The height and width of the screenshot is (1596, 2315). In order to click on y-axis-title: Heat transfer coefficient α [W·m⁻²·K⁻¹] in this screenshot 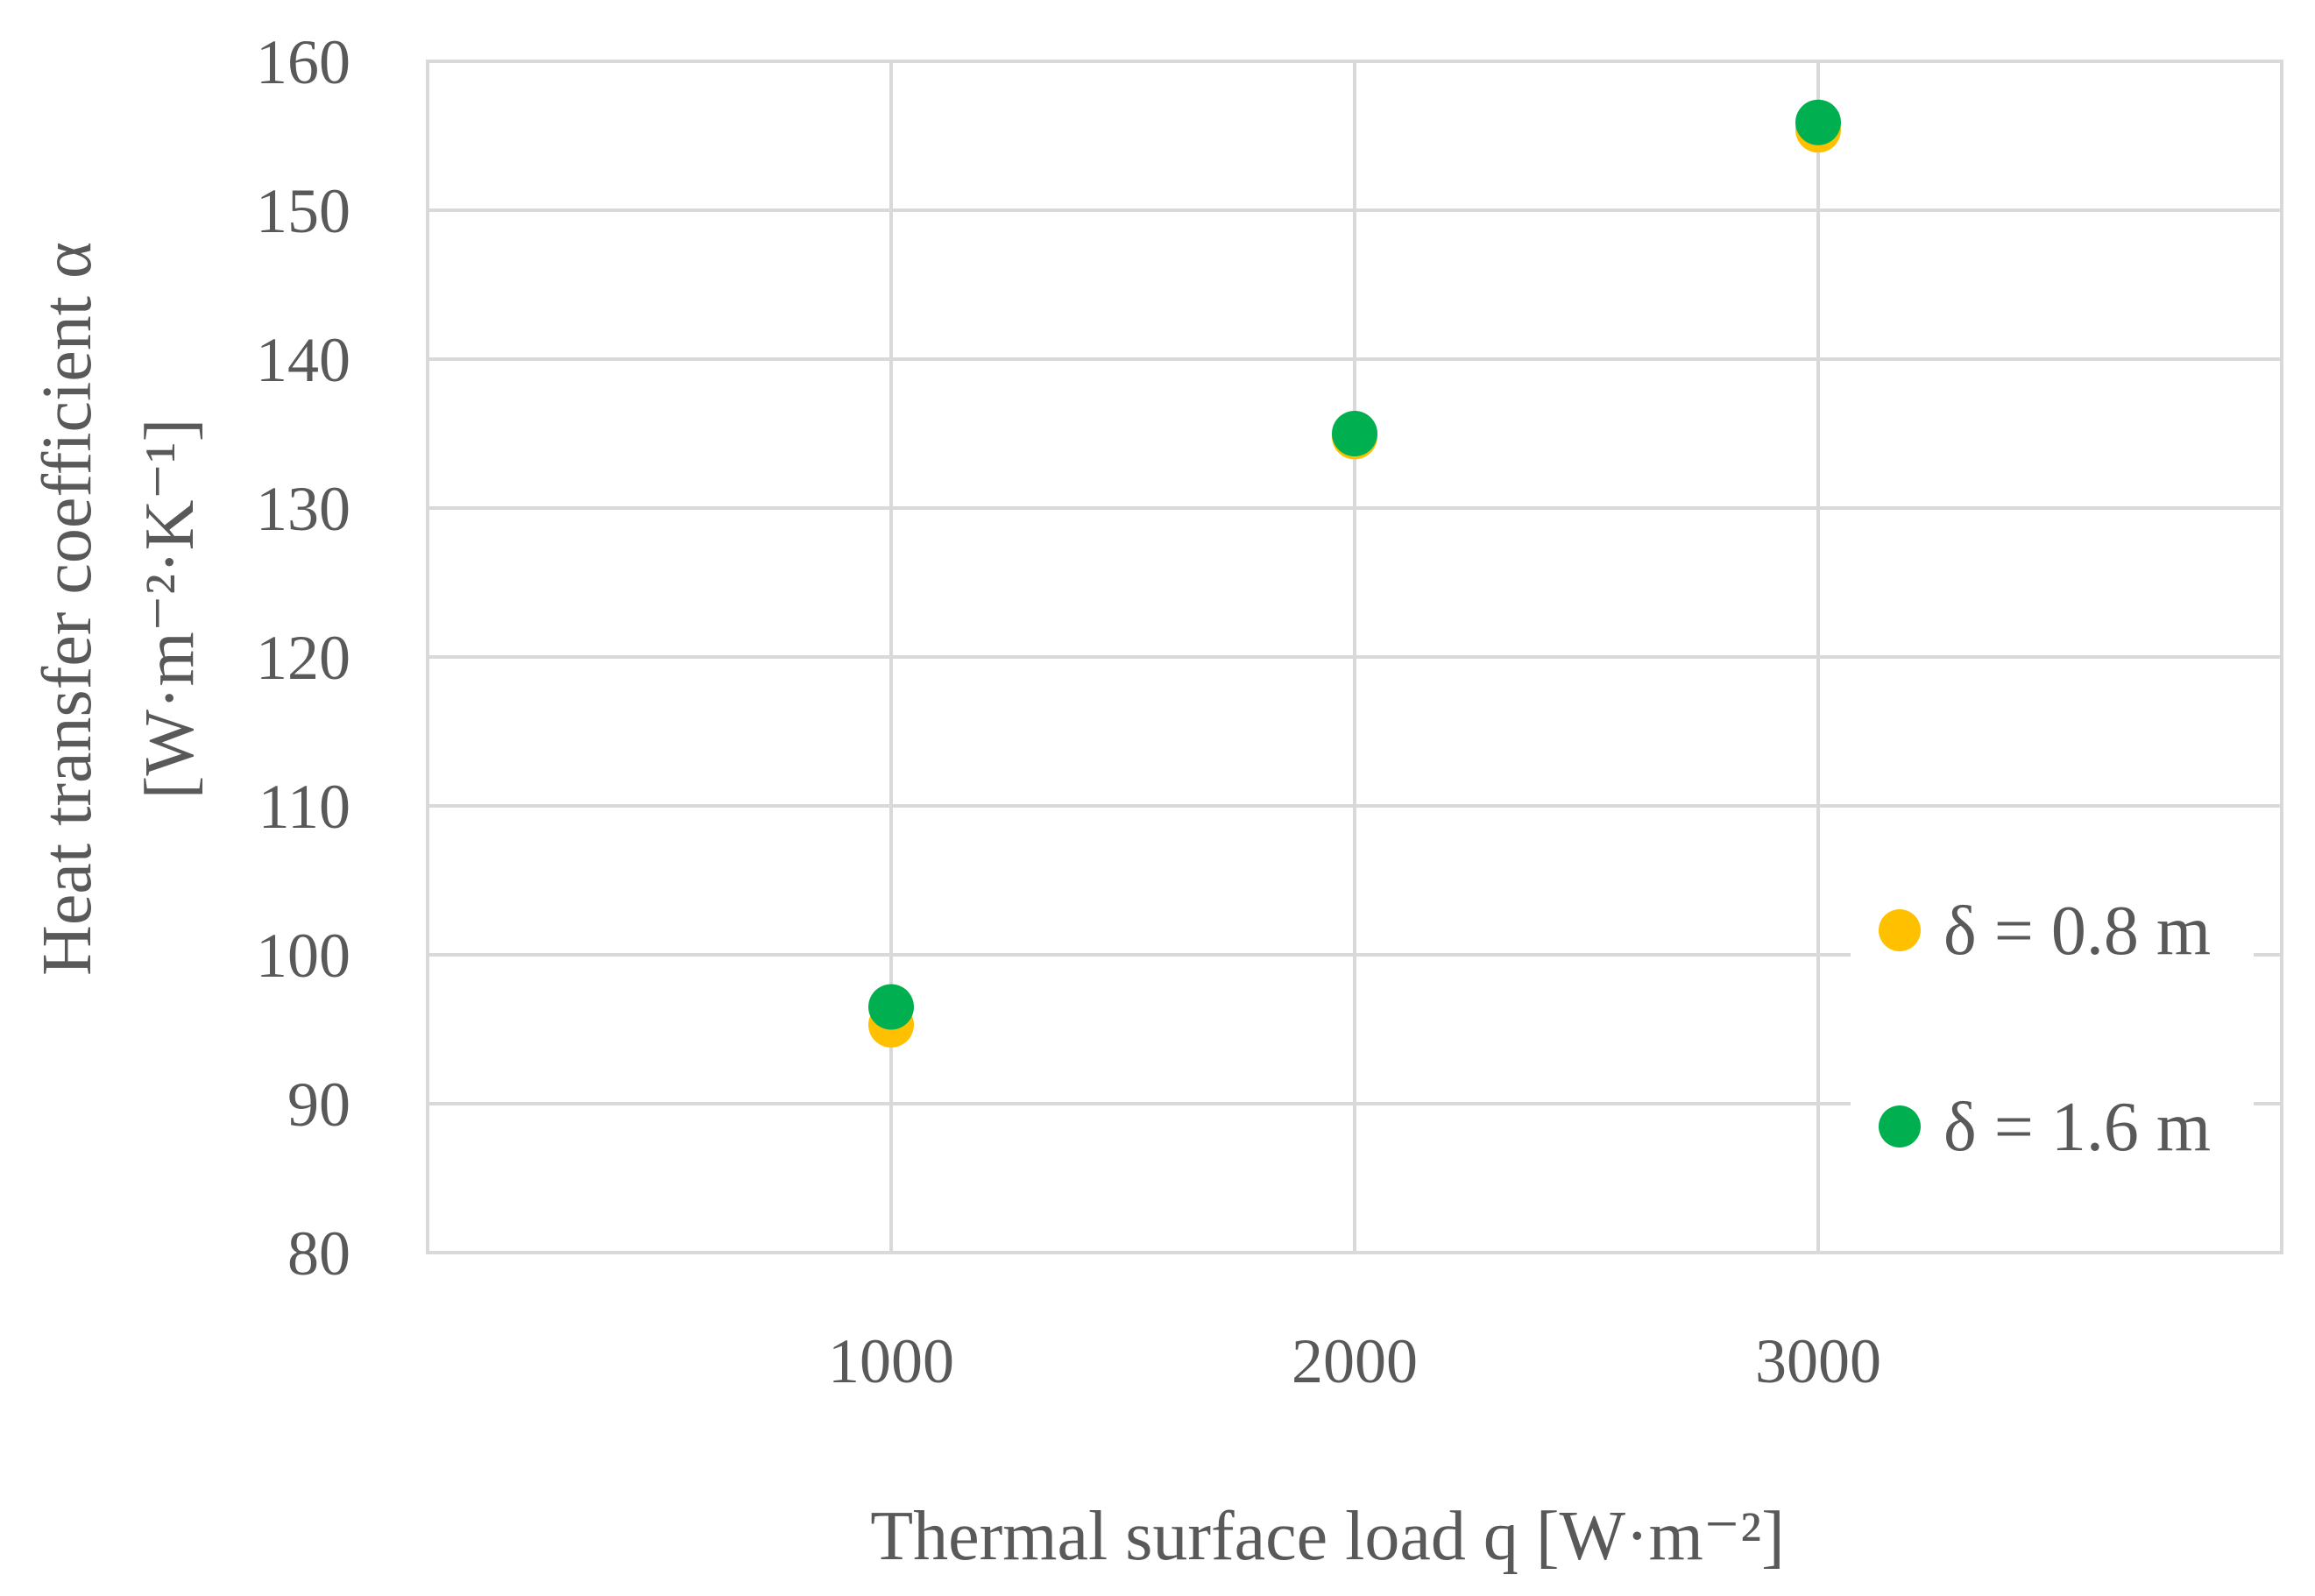, I will do `click(119, 609)`.